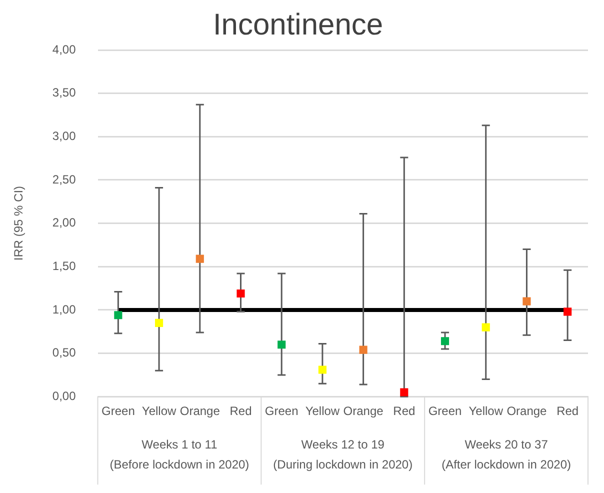 This screenshot has width=604, height=493. I want to click on y-tick-label: 1,50, so click(64, 265).